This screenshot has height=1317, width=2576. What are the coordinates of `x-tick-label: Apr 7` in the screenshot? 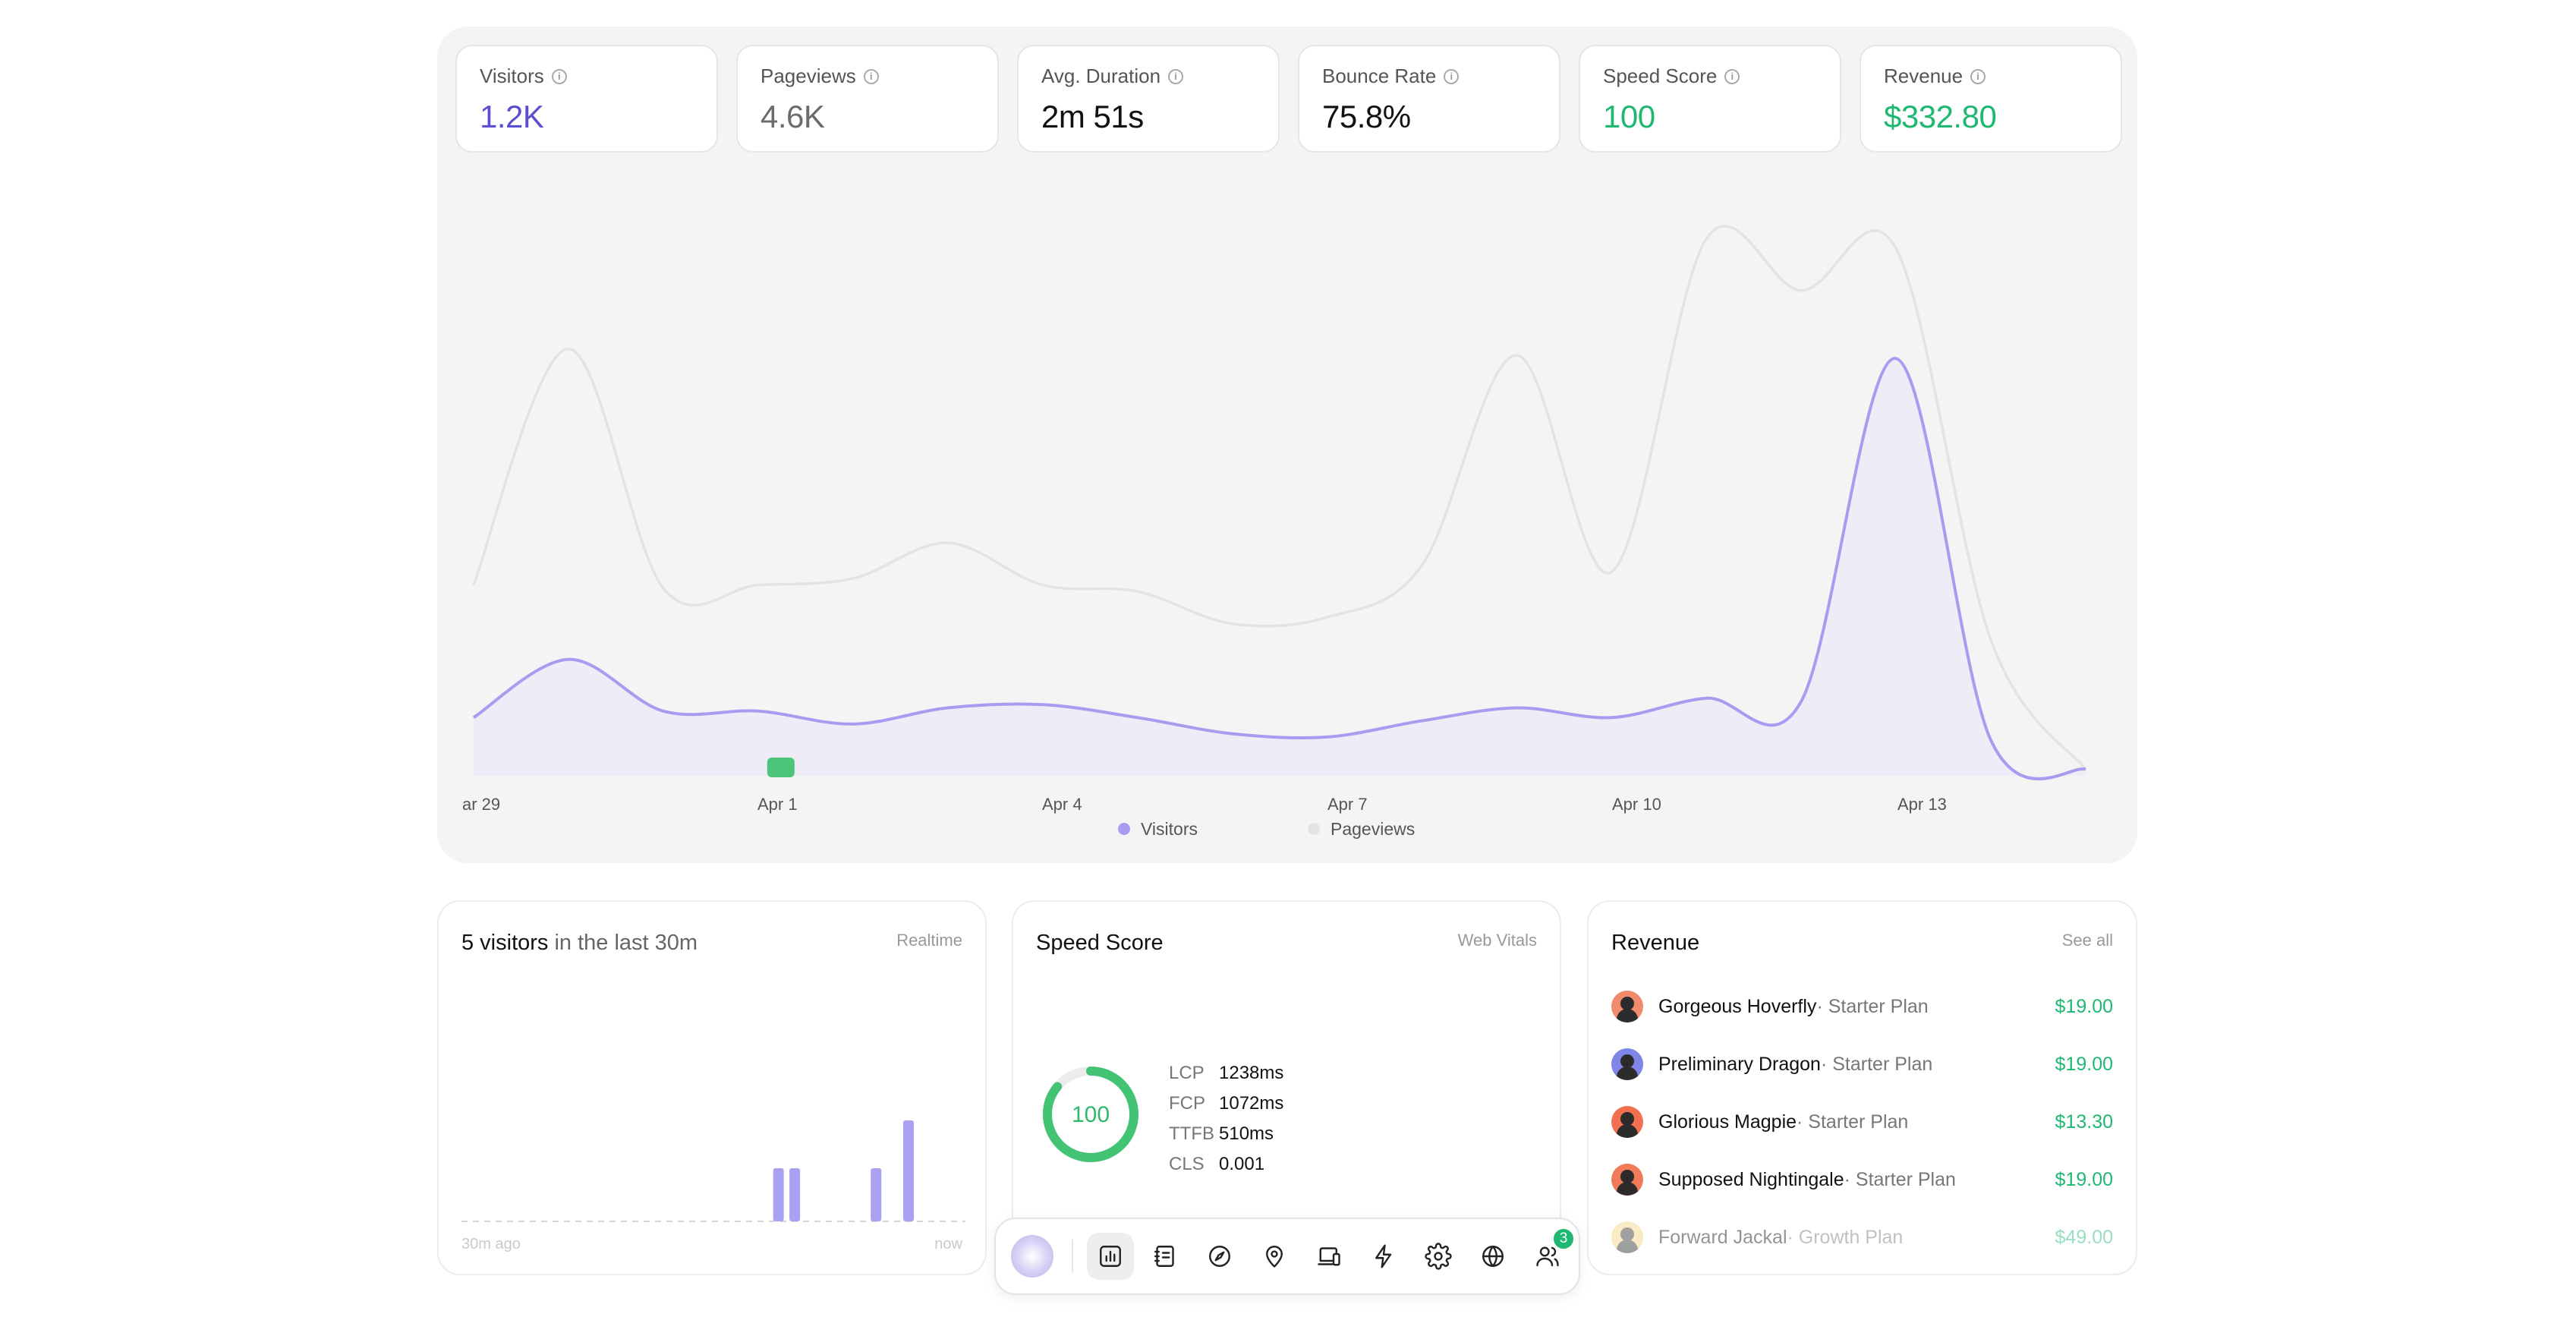 It's located at (1347, 804).